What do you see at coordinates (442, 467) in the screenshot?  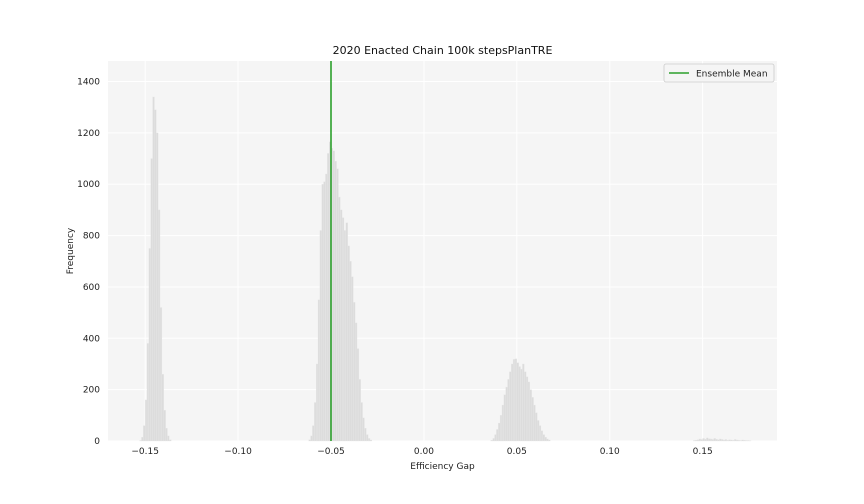 I see `x-axis-label: Efficiency Gap` at bounding box center [442, 467].